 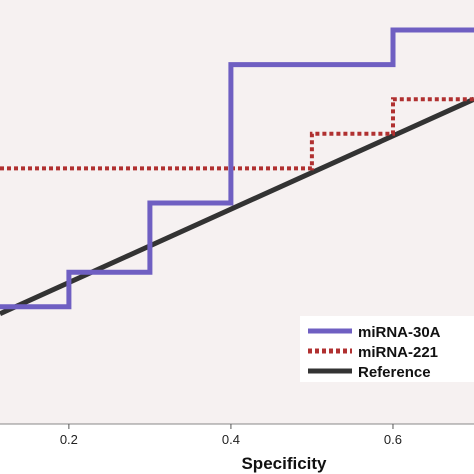 What do you see at coordinates (231, 439) in the screenshot?
I see `x-tick-label: 0.4` at bounding box center [231, 439].